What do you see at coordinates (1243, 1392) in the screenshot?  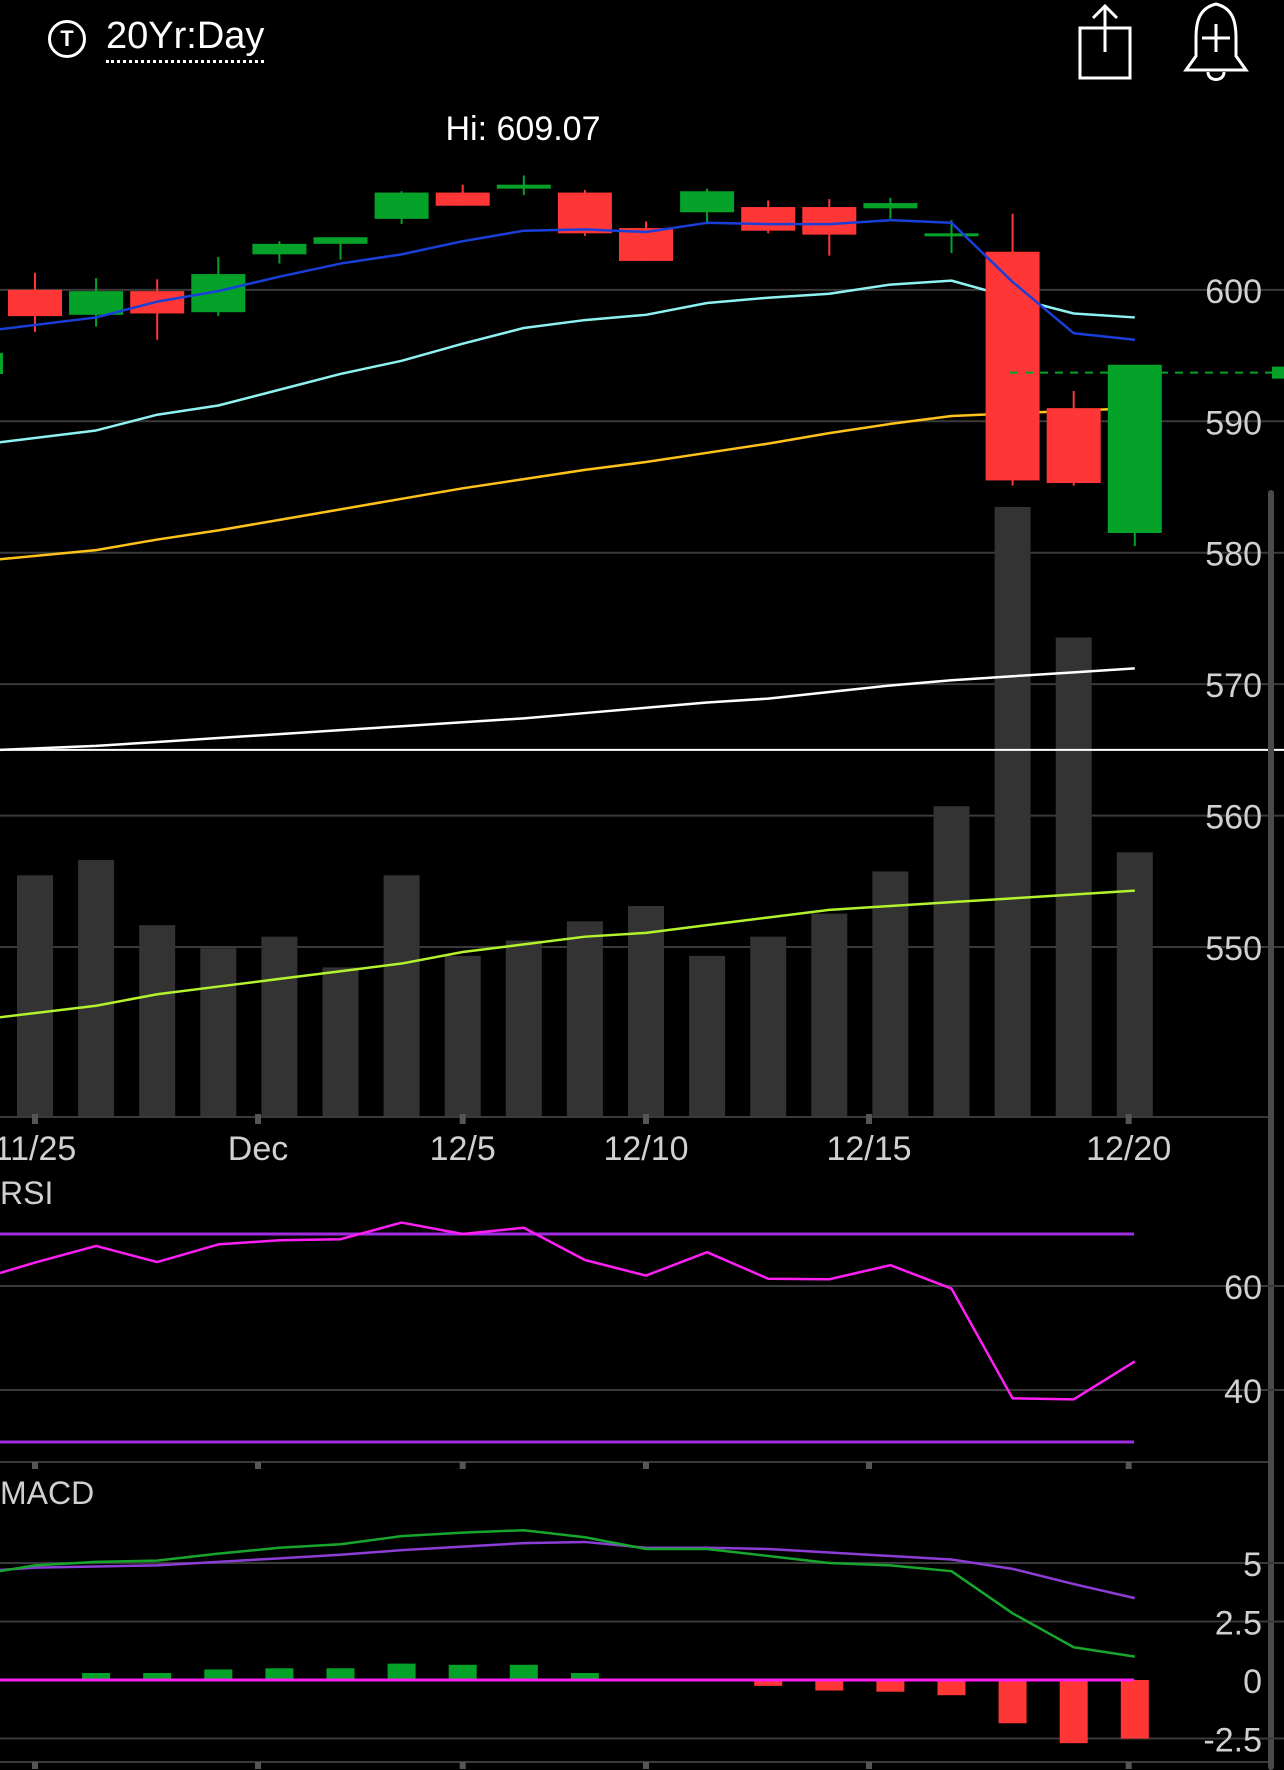 I see `rsi-y-tick-label: 40` at bounding box center [1243, 1392].